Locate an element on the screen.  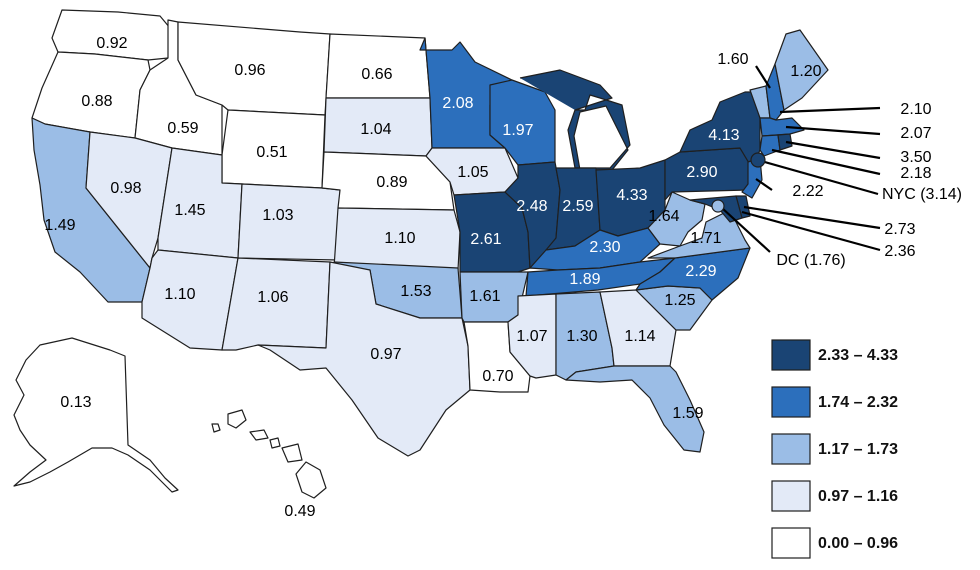
label-NV: 0.98 is located at coordinates (125, 188).